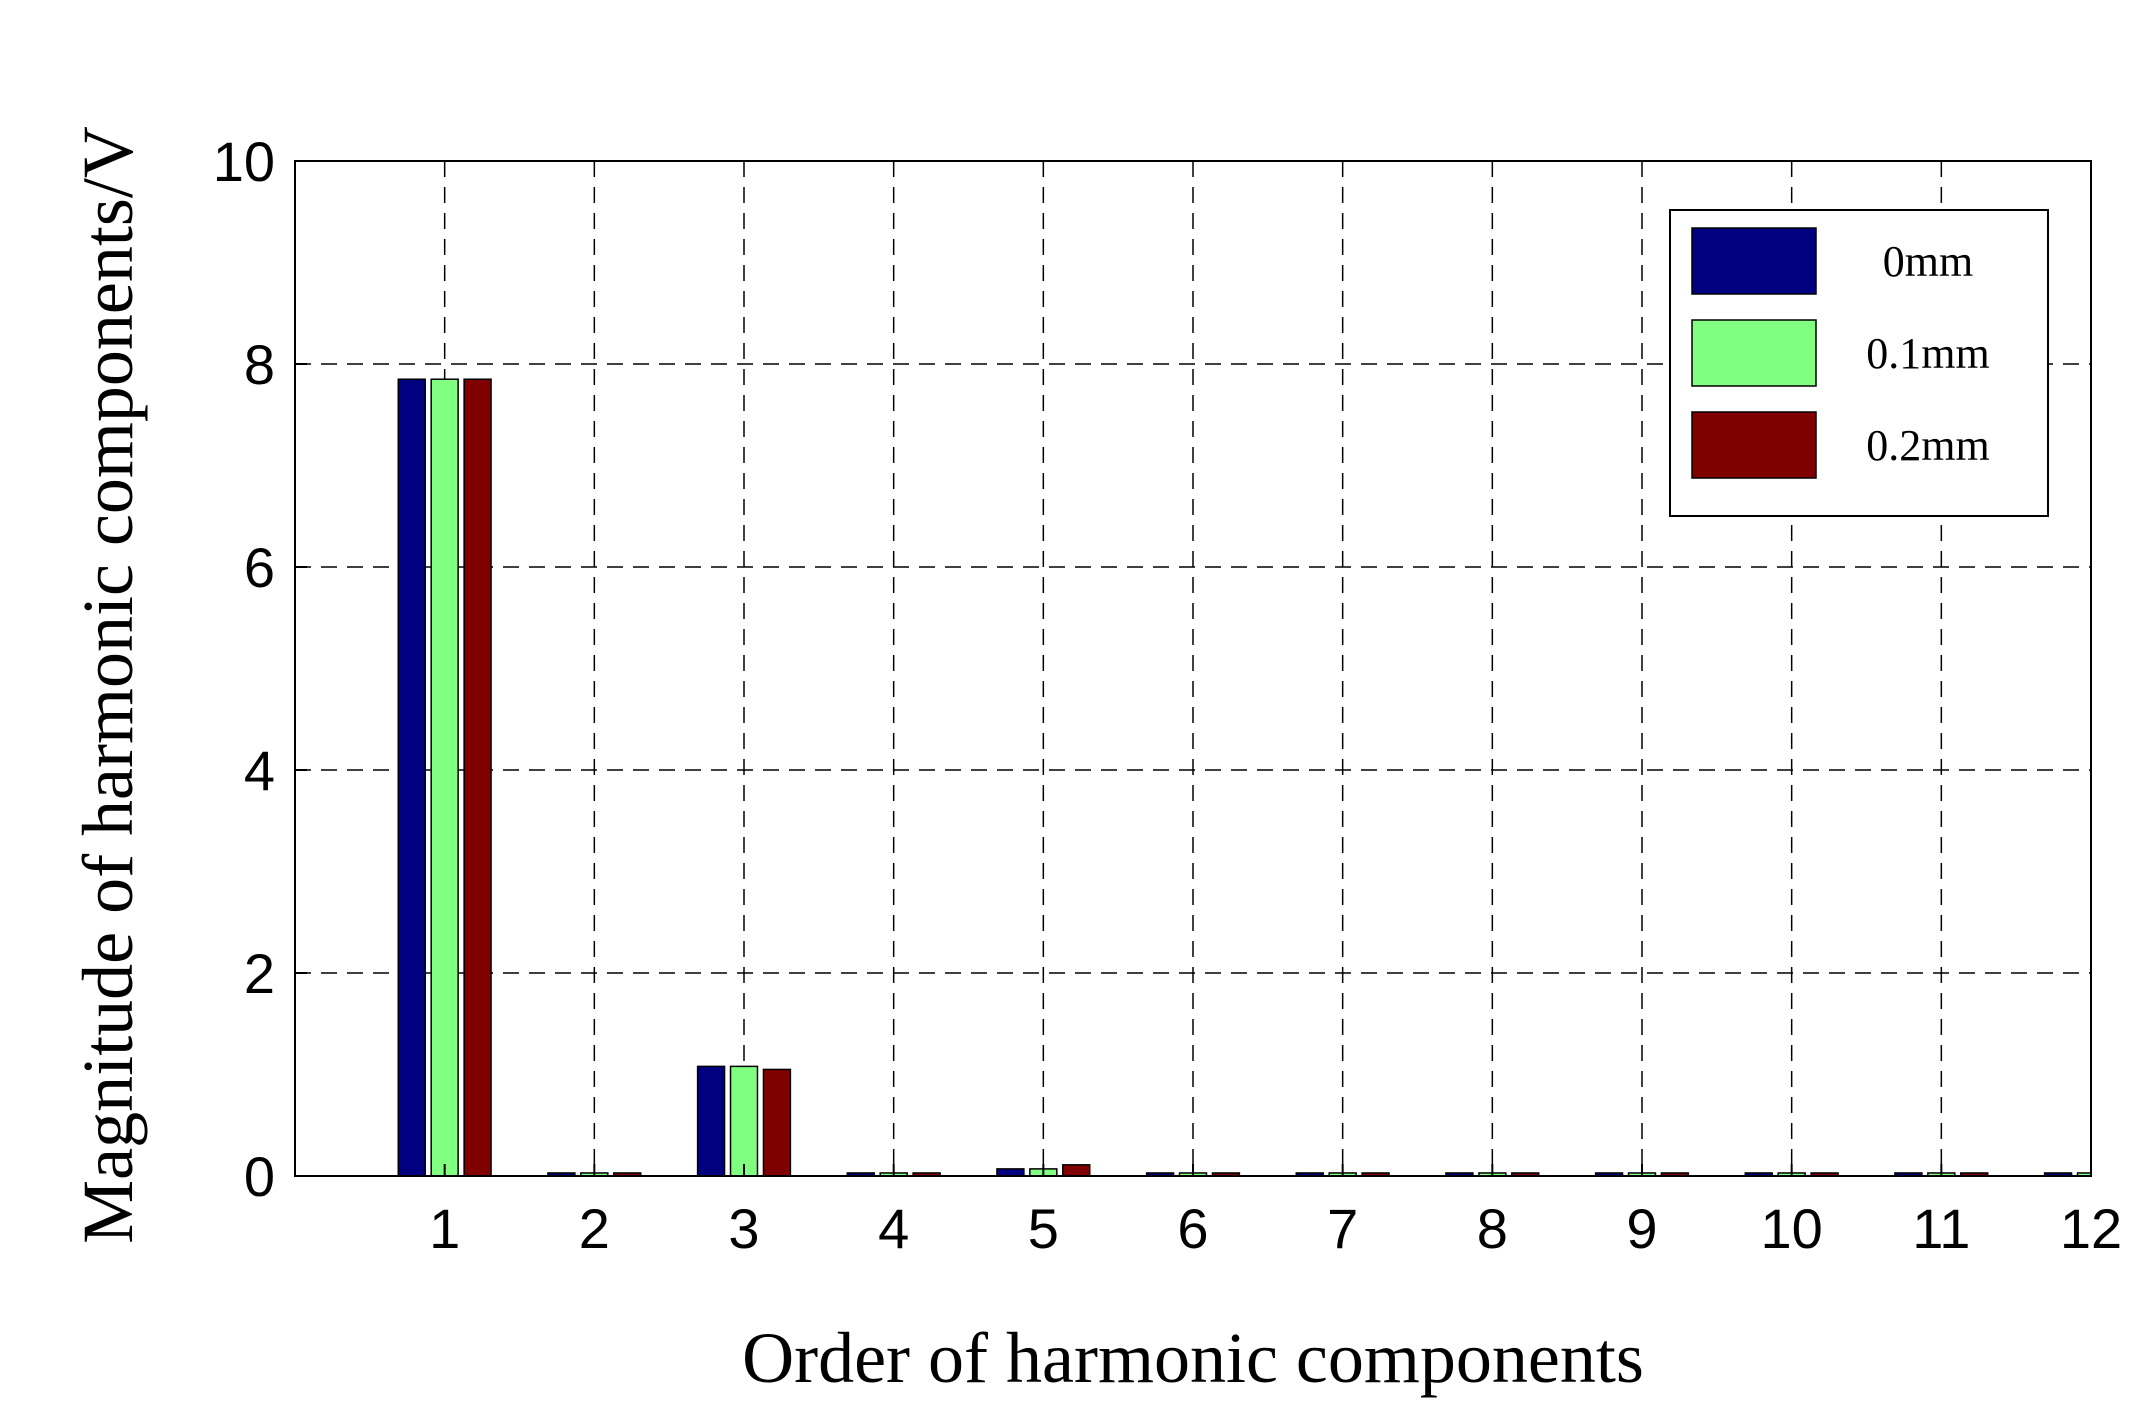 The width and height of the screenshot is (2138, 1406). I want to click on x-tick-label: 5, so click(1043, 1228).